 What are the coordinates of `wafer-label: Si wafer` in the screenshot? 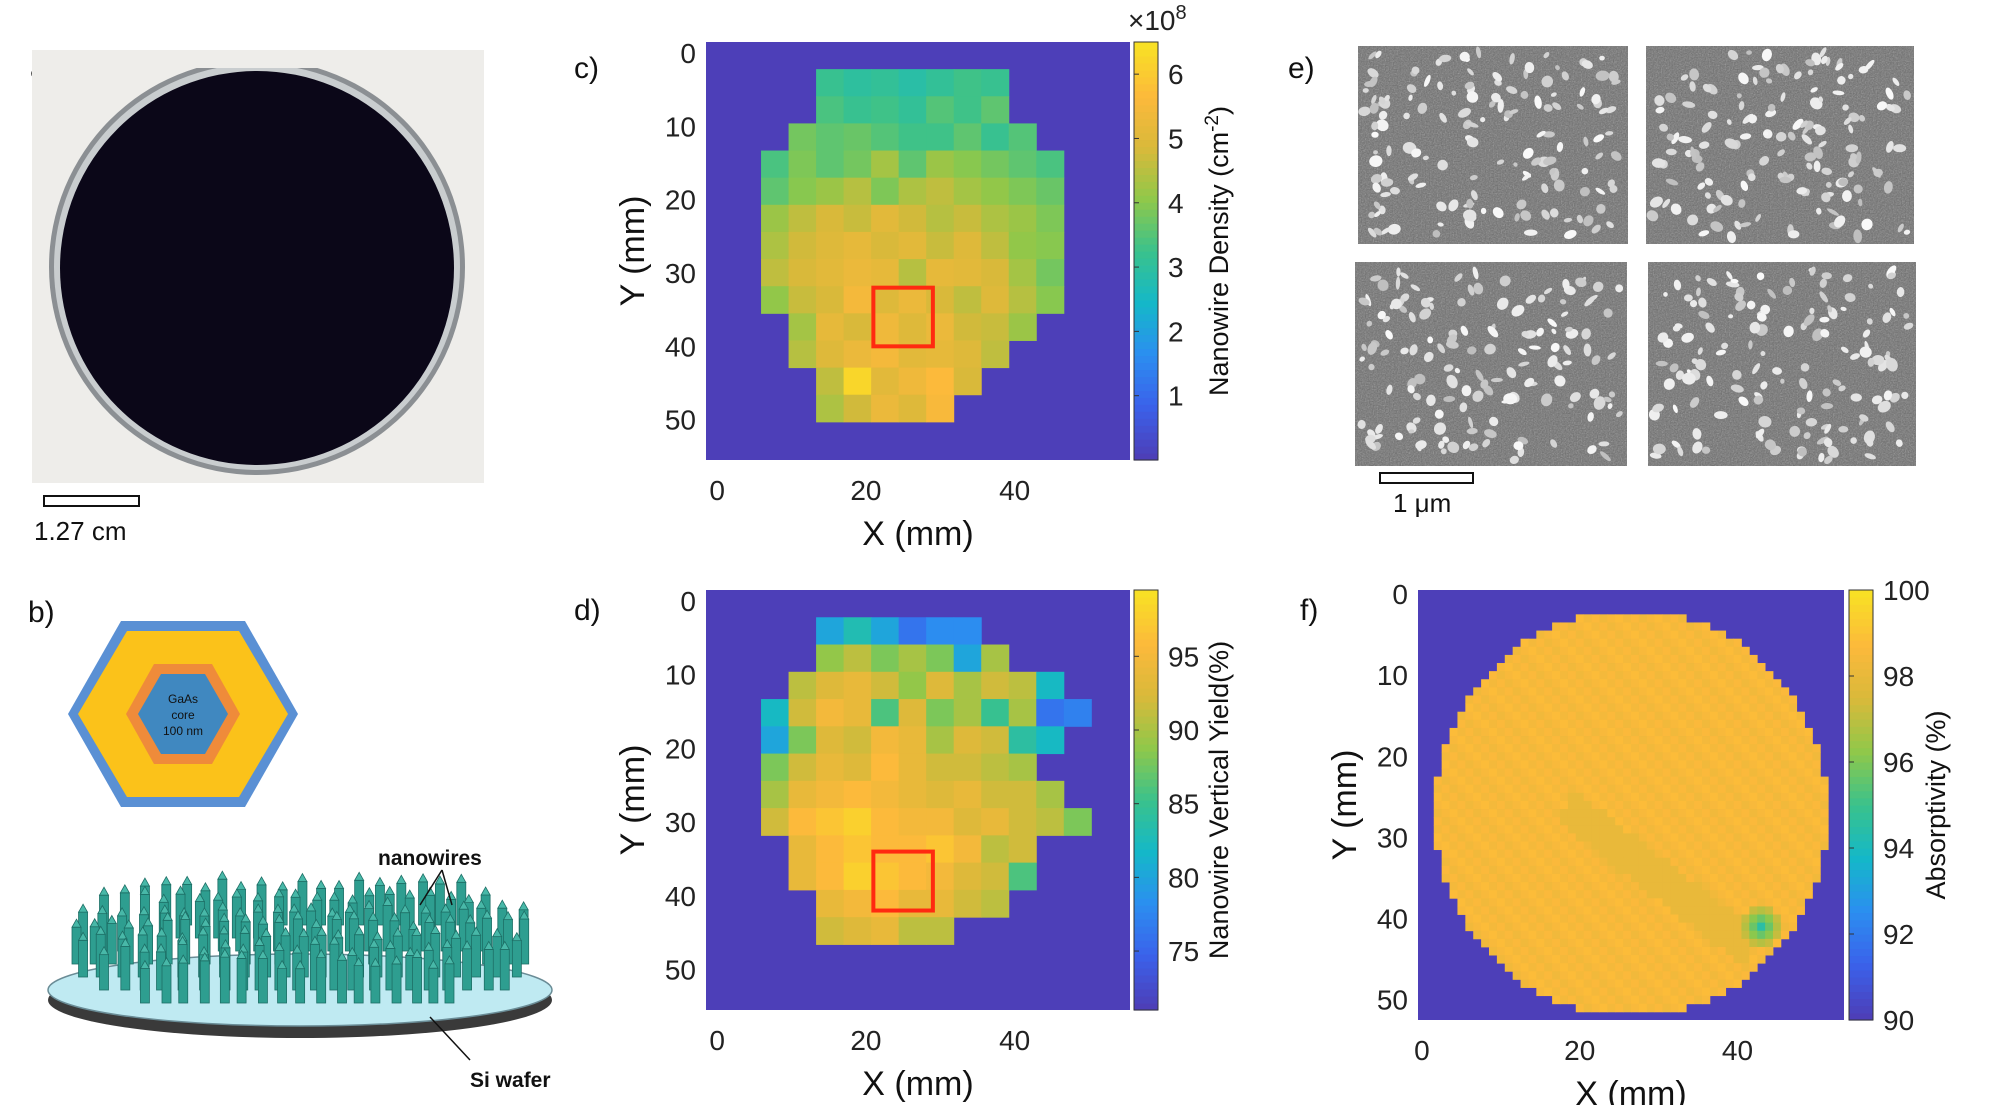 It's located at (510, 1080).